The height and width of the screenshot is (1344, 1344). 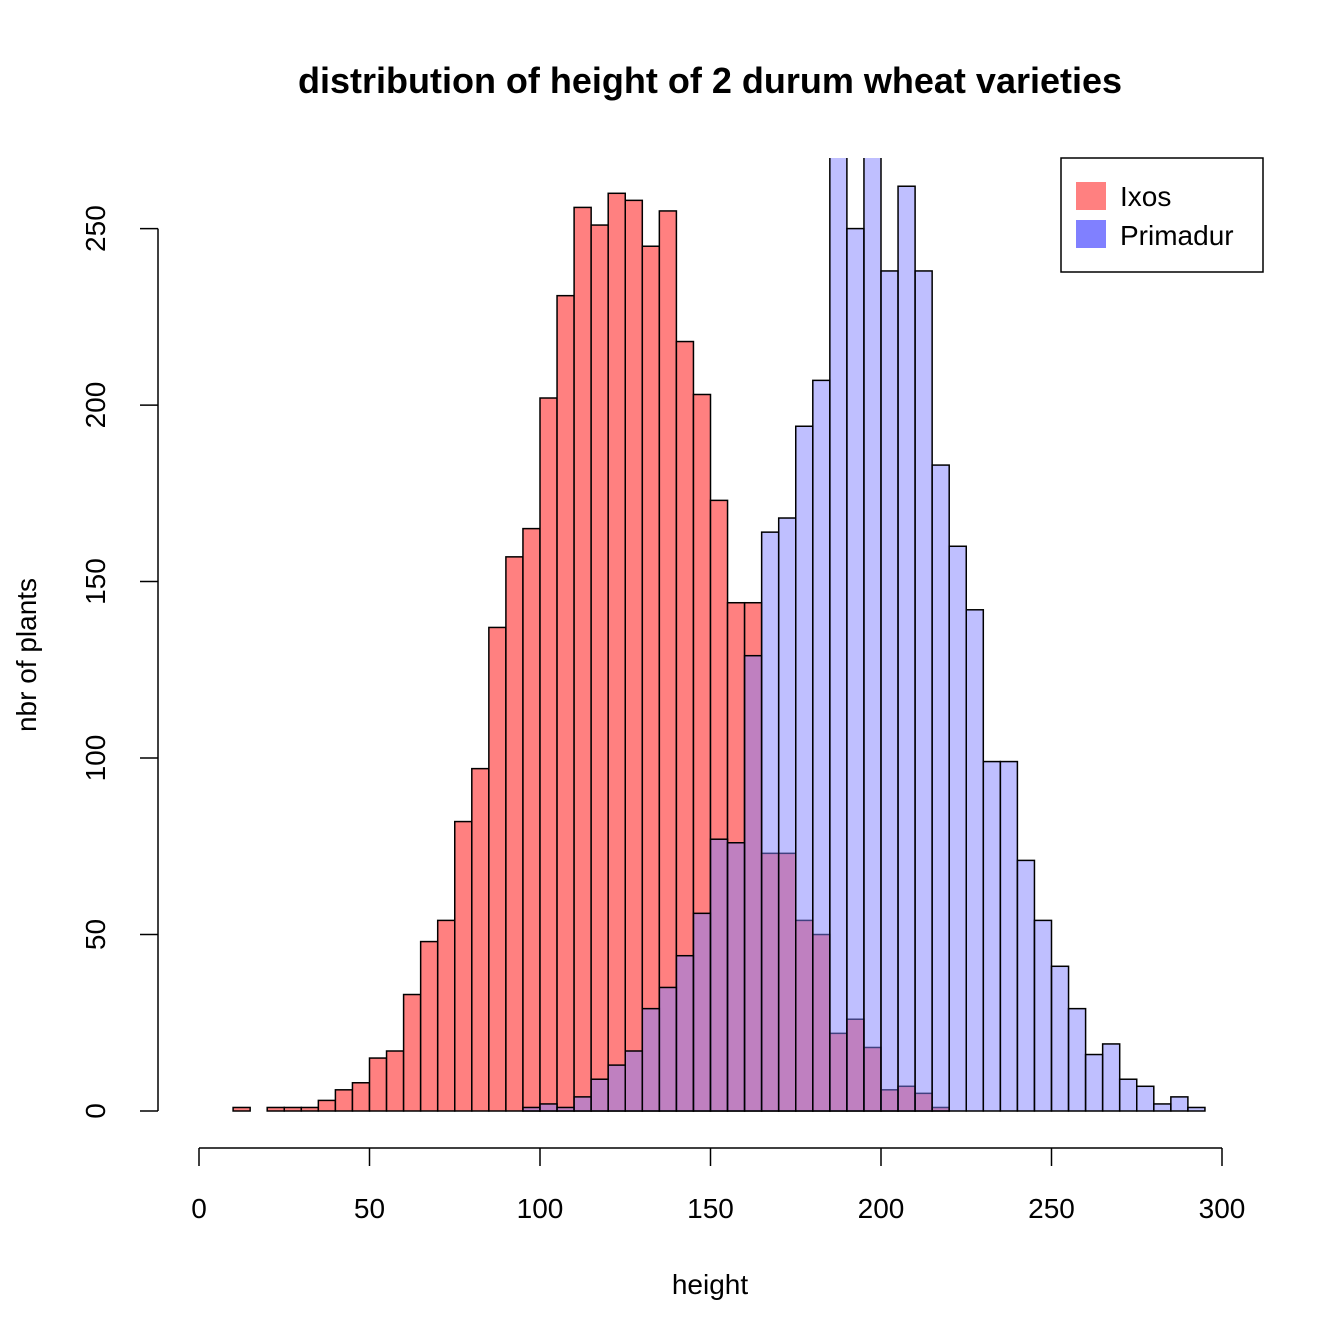 What do you see at coordinates (26, 655) in the screenshot?
I see `y-axis-title: nbr of plants` at bounding box center [26, 655].